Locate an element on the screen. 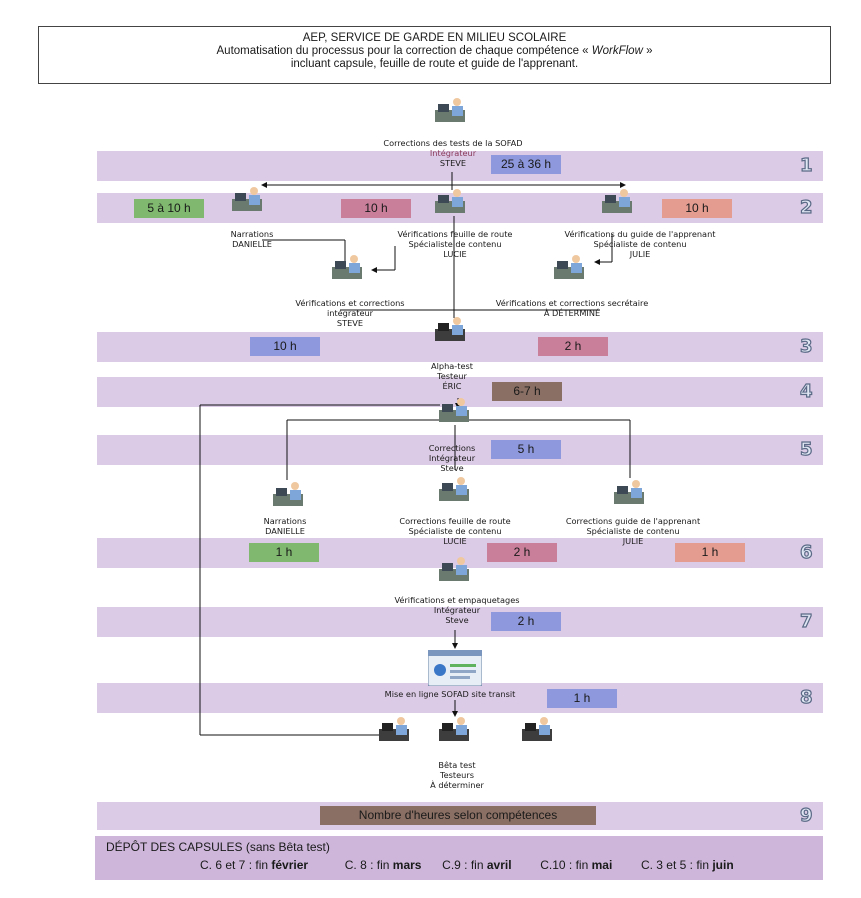  hours-step-8: 1 h is located at coordinates (582, 698).